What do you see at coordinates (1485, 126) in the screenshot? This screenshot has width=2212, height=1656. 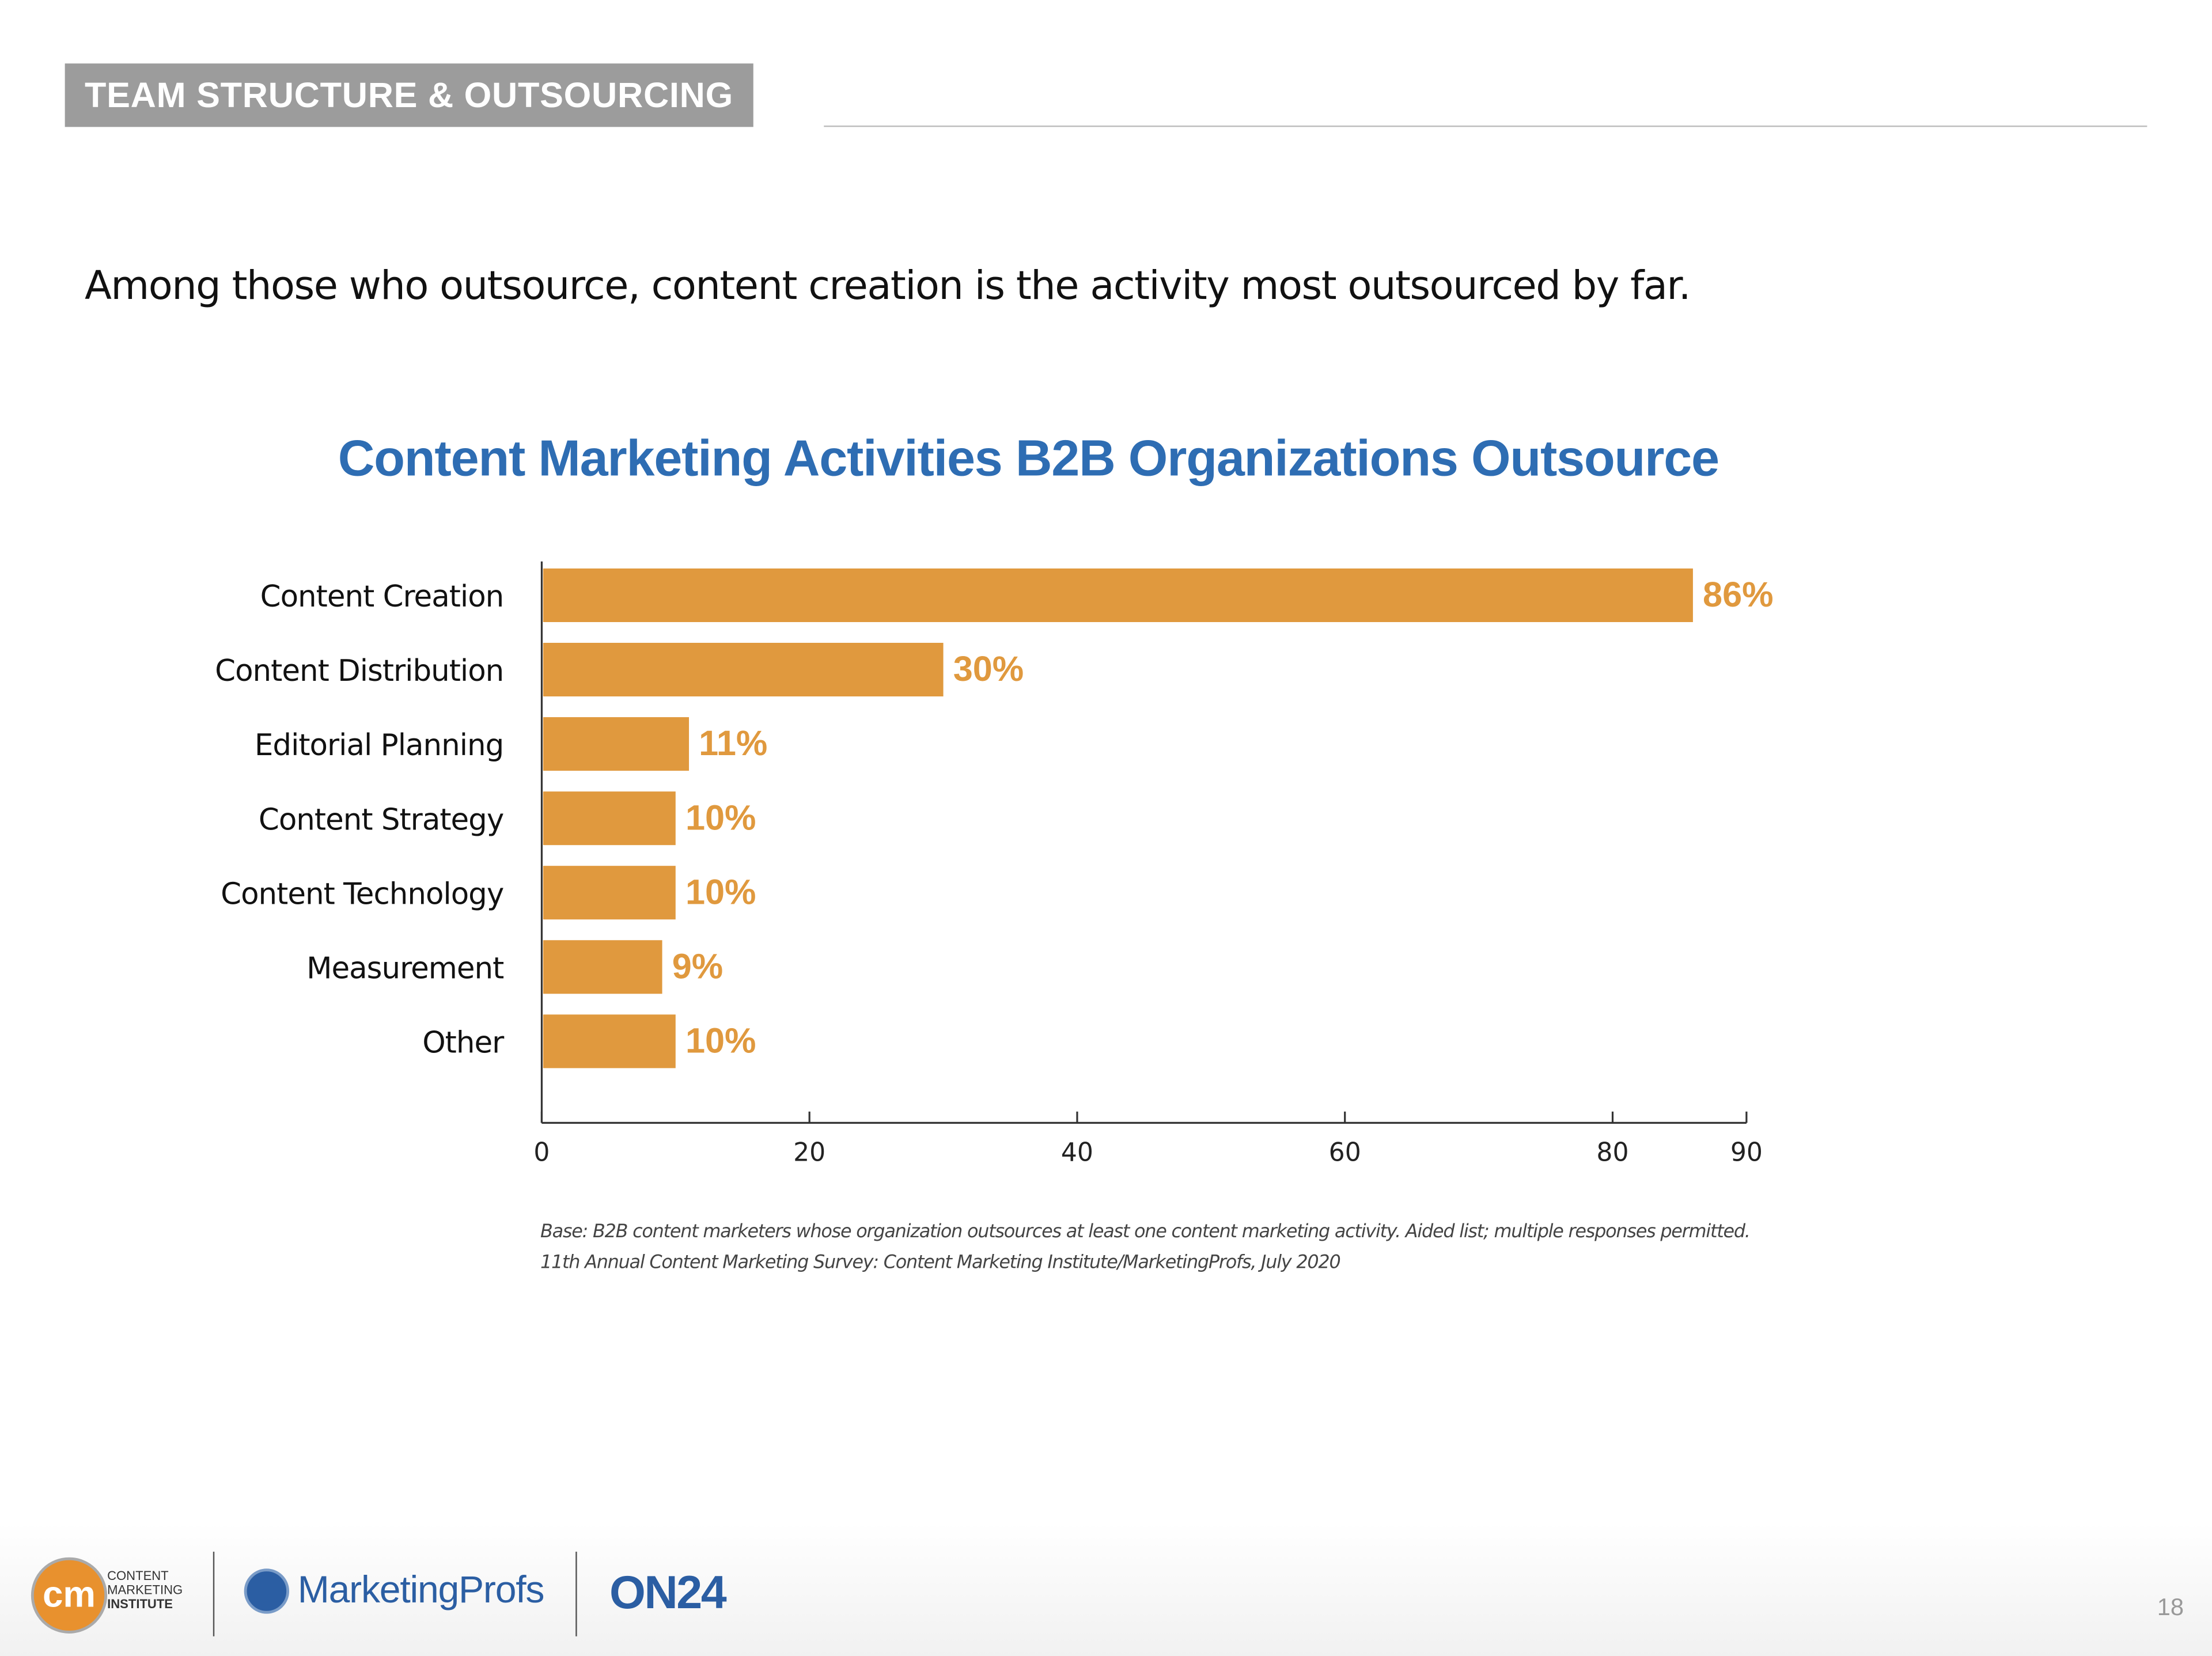 I see `header-divider` at bounding box center [1485, 126].